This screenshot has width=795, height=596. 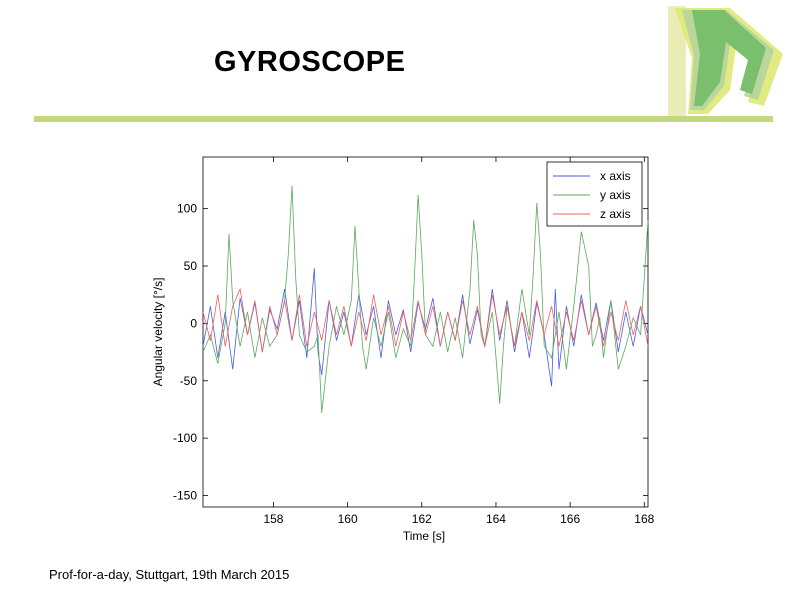 What do you see at coordinates (310, 62) in the screenshot?
I see `slide-title: GYROSCOPE` at bounding box center [310, 62].